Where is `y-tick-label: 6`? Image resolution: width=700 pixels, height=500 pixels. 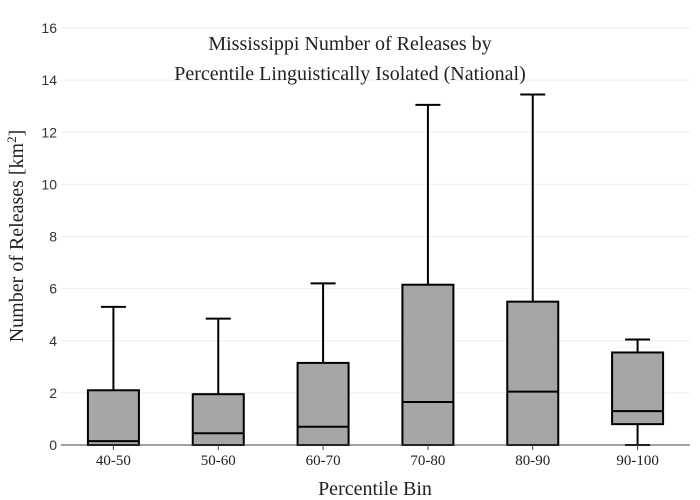 y-tick-label: 6 is located at coordinates (53, 289).